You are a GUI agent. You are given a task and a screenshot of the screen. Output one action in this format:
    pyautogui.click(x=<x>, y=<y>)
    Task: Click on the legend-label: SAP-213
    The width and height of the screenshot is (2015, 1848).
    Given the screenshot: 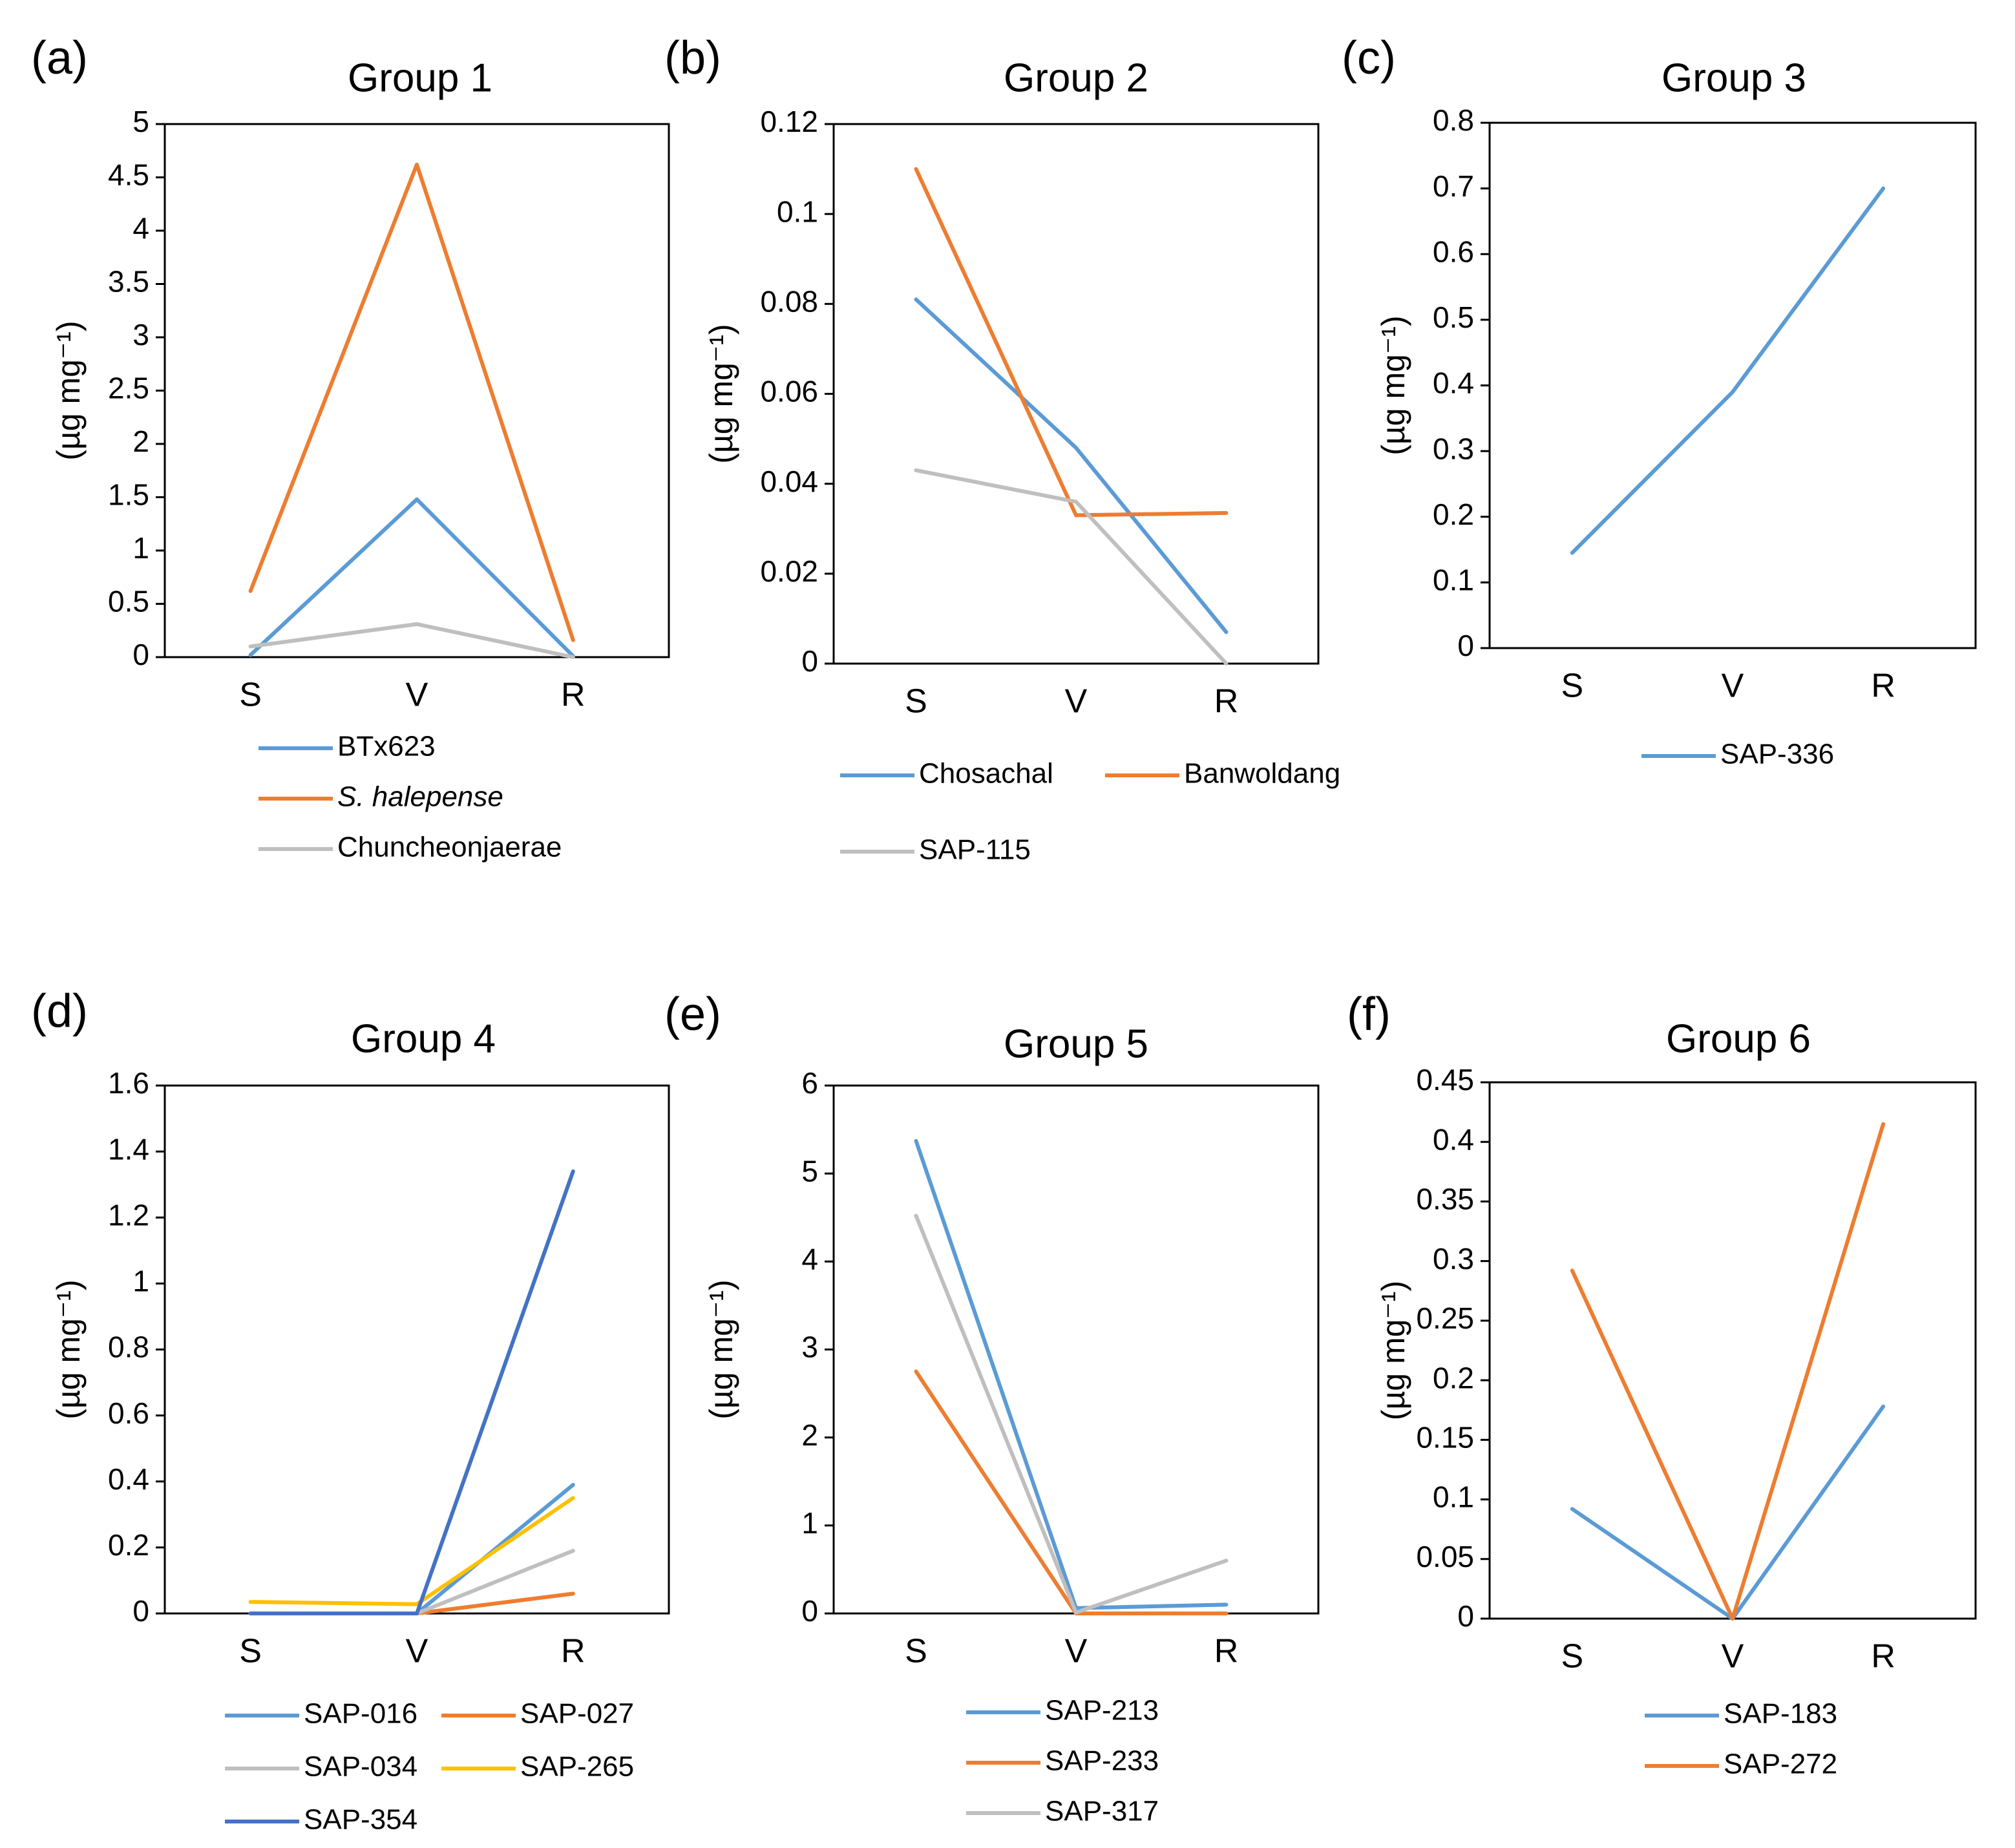 What is the action you would take?
    pyautogui.click(x=1102, y=1711)
    